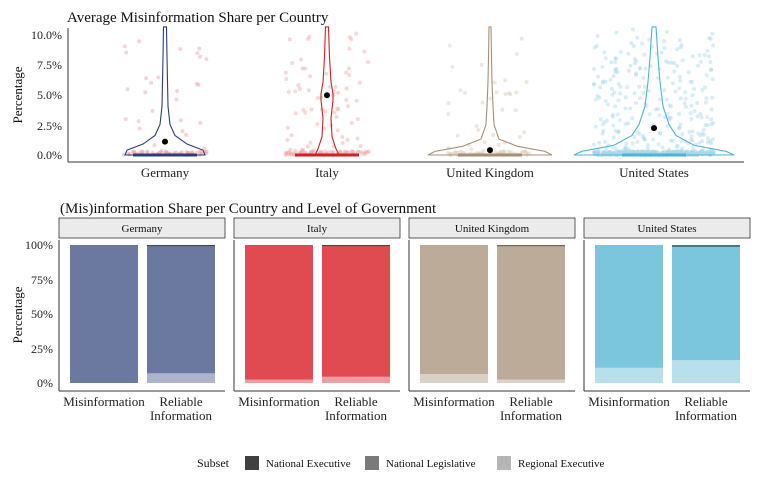 The image size is (784, 490). What do you see at coordinates (492, 228) in the screenshot?
I see `facet-strip` at bounding box center [492, 228].